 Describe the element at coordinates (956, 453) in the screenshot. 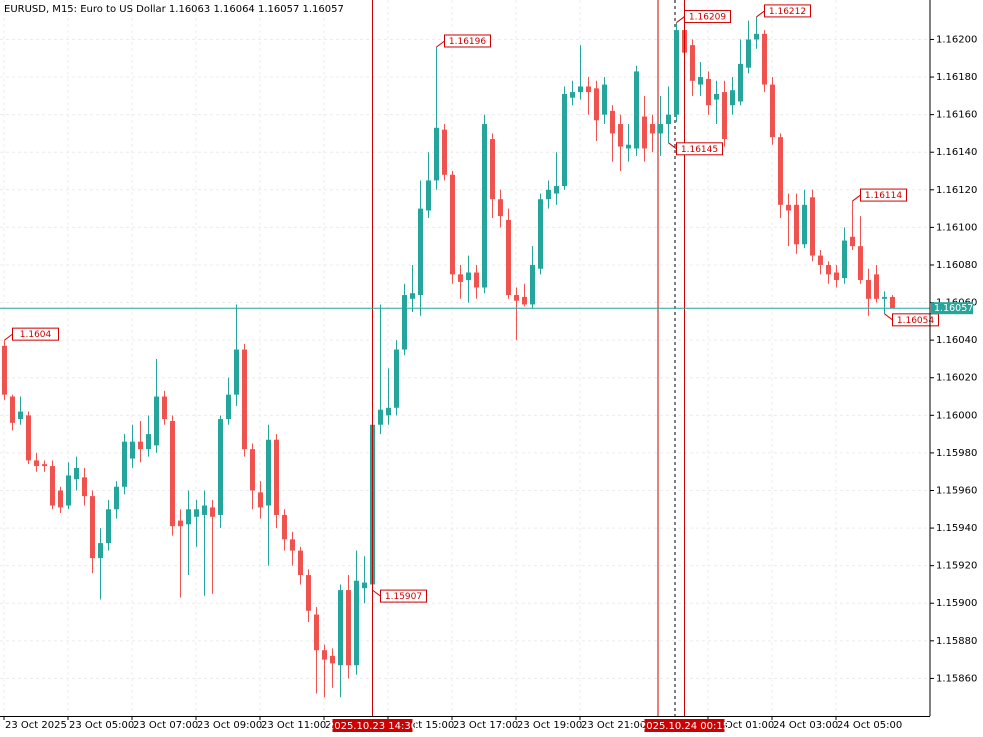

I see `y-tick-label: 1.15980` at that location.